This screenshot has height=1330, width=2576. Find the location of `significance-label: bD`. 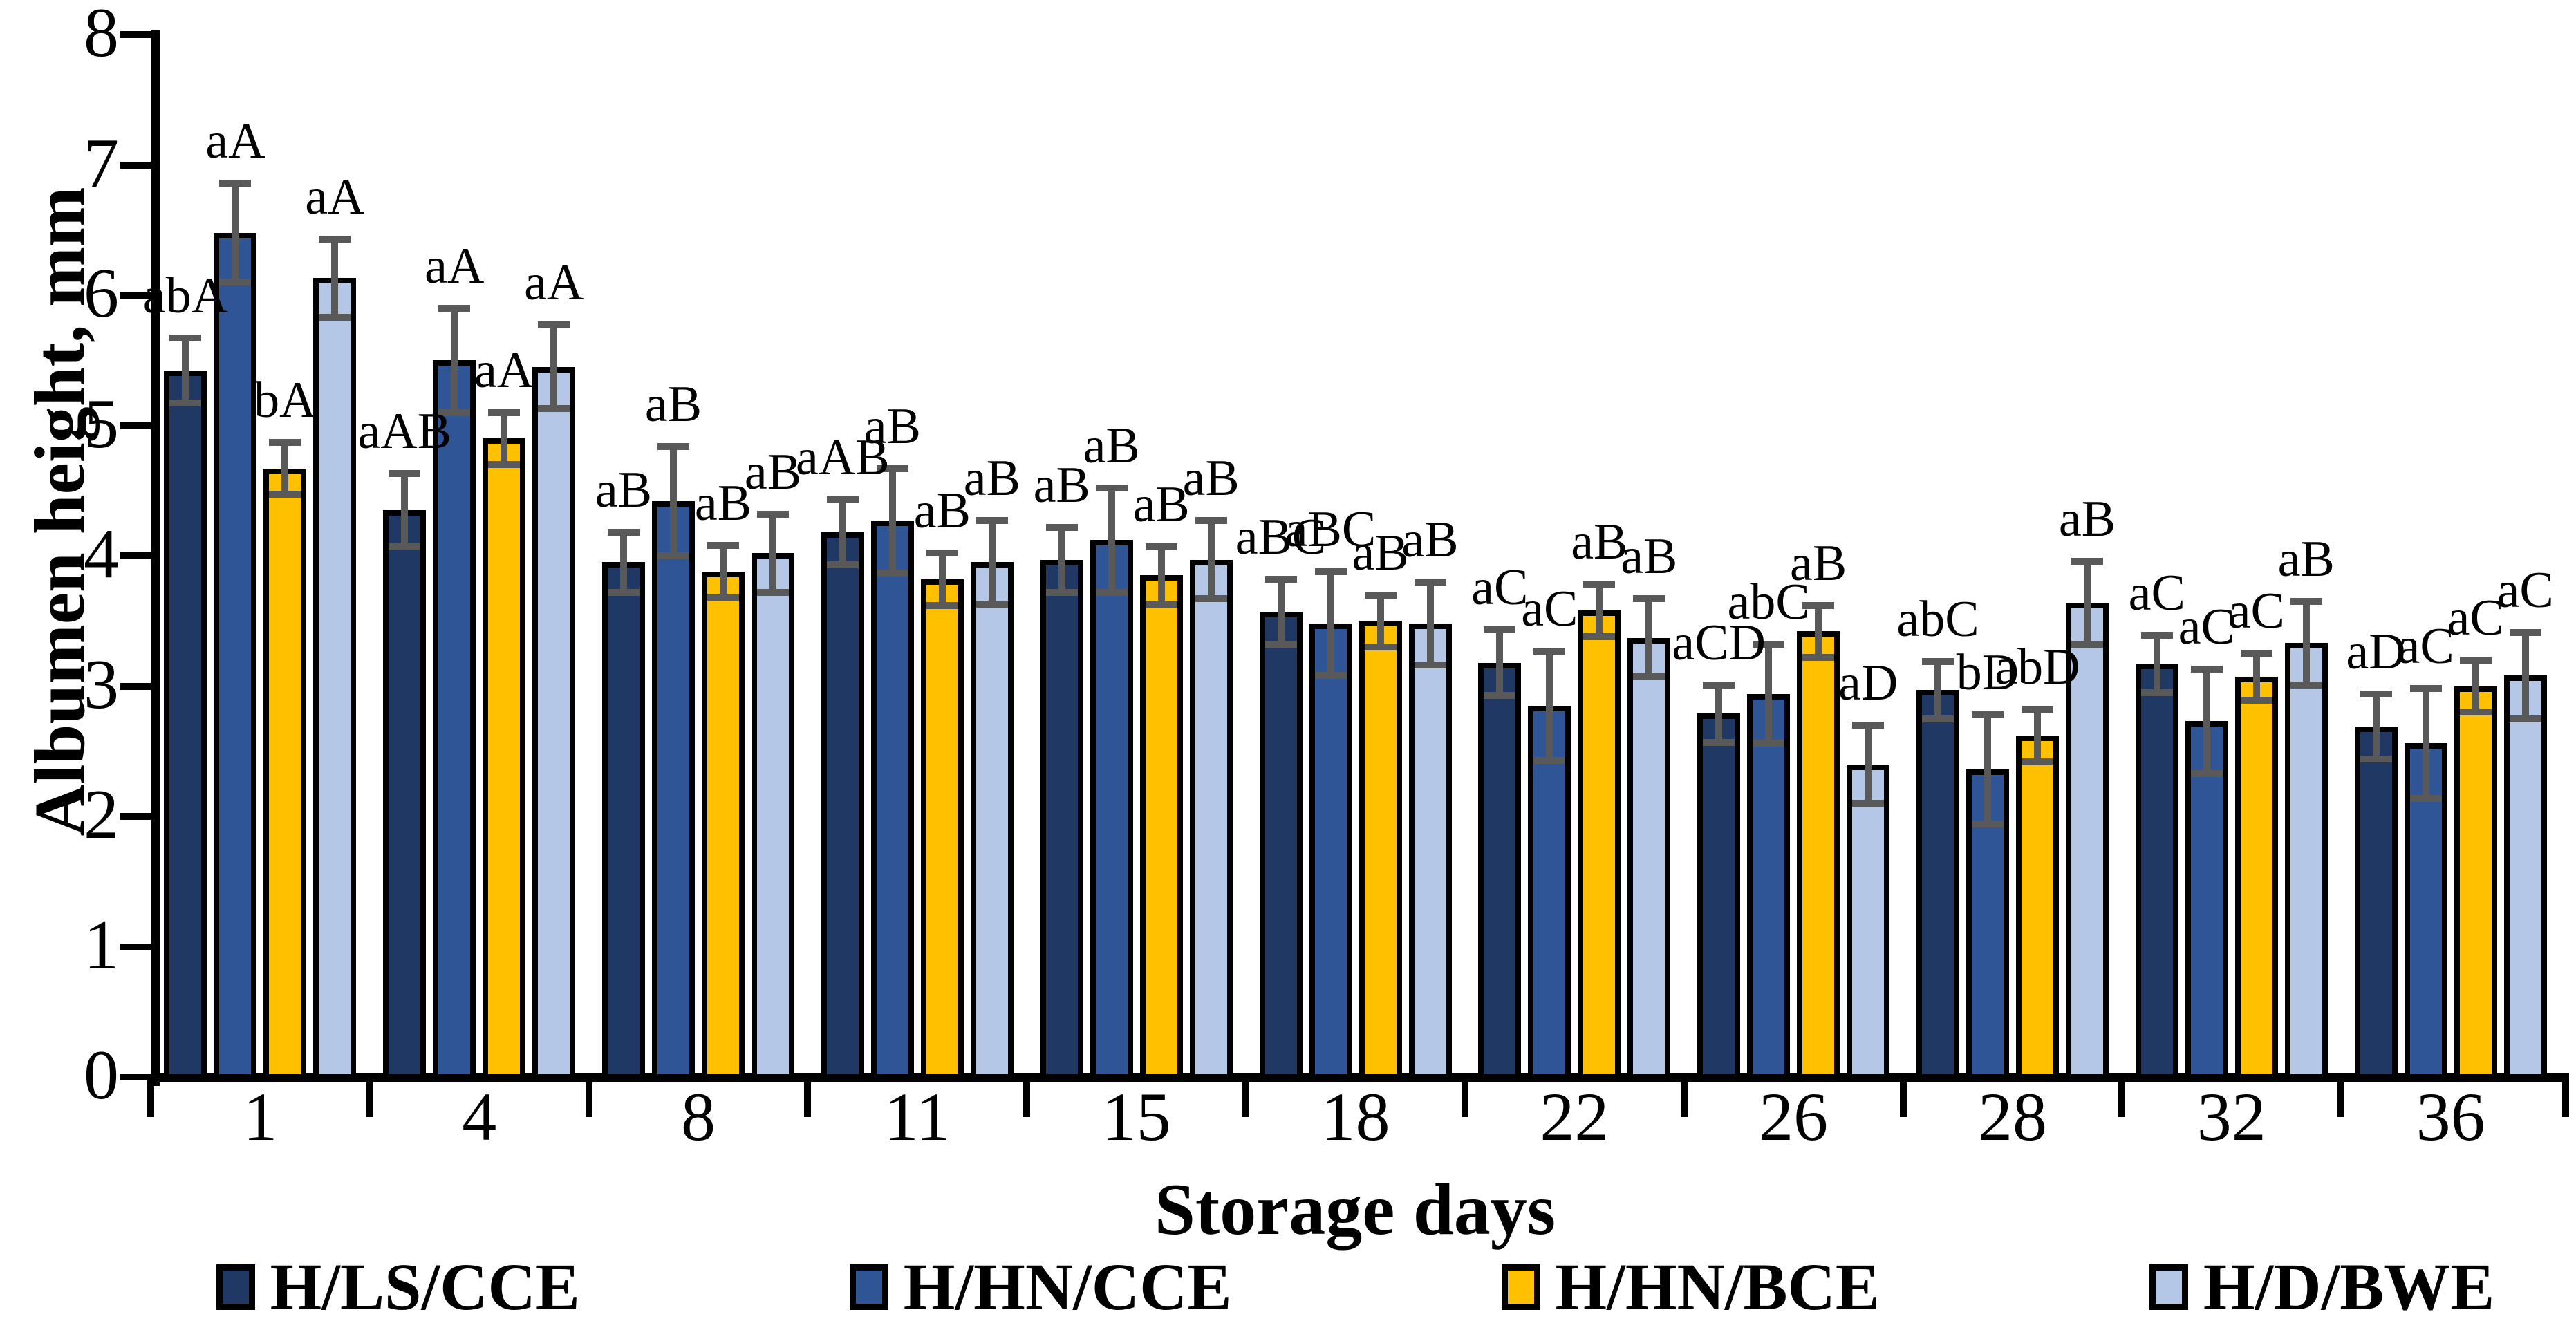

significance-label: bD is located at coordinates (1987, 672).